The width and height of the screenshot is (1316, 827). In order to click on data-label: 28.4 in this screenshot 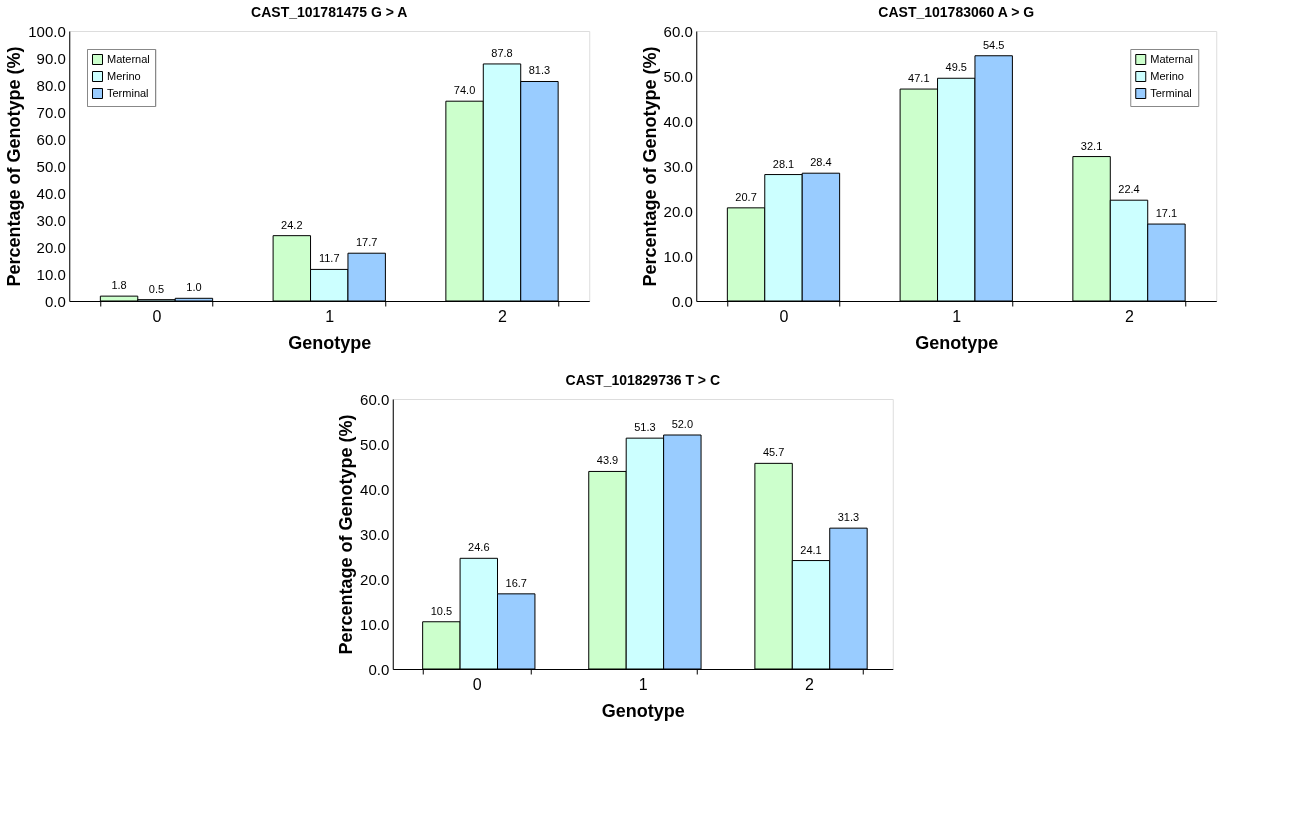, I will do `click(821, 162)`.